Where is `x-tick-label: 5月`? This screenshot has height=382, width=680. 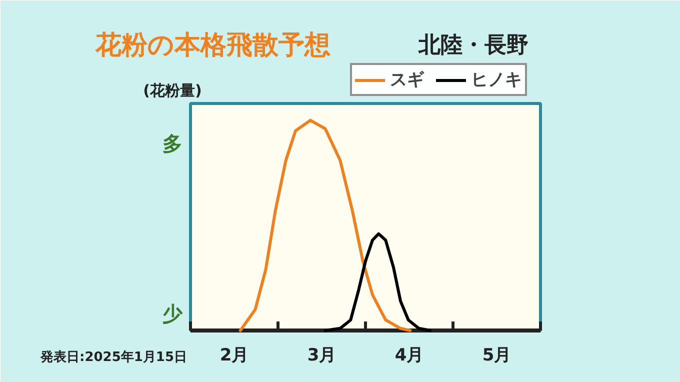
x-tick-label: 5月 is located at coordinates (497, 356).